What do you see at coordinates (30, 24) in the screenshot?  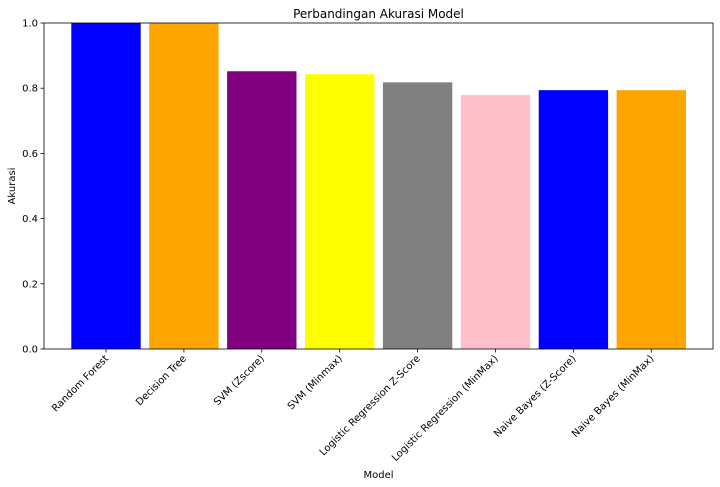 I see `y-tick-label-5: 1.0` at bounding box center [30, 24].